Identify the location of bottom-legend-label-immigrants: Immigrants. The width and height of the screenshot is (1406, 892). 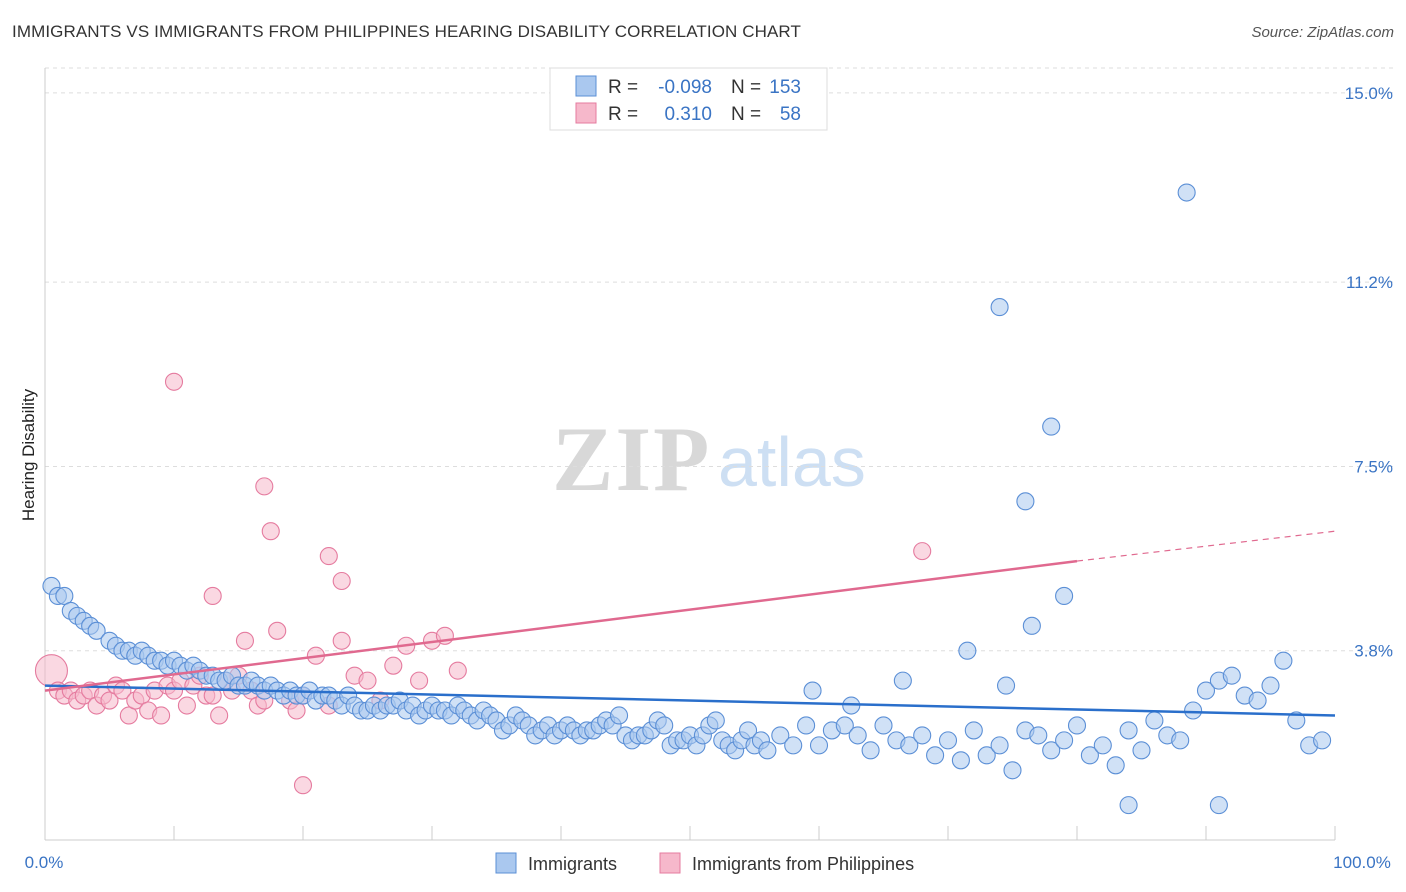
(572, 864).